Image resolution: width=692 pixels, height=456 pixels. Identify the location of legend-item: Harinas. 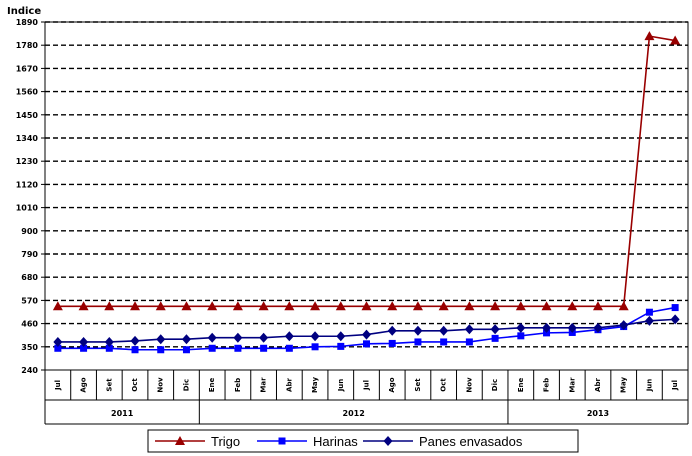
(307, 441).